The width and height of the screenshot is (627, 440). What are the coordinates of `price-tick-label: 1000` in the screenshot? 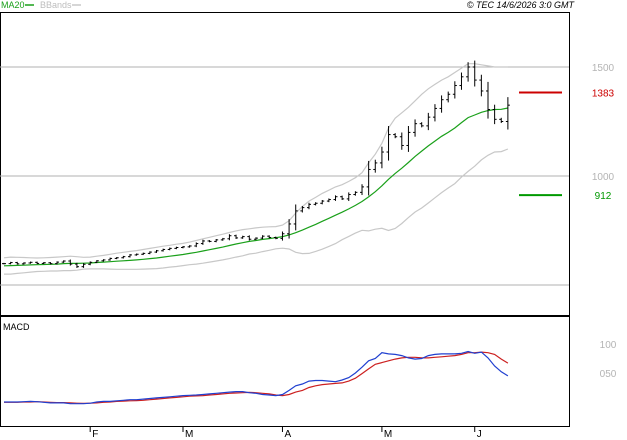 It's located at (603, 177).